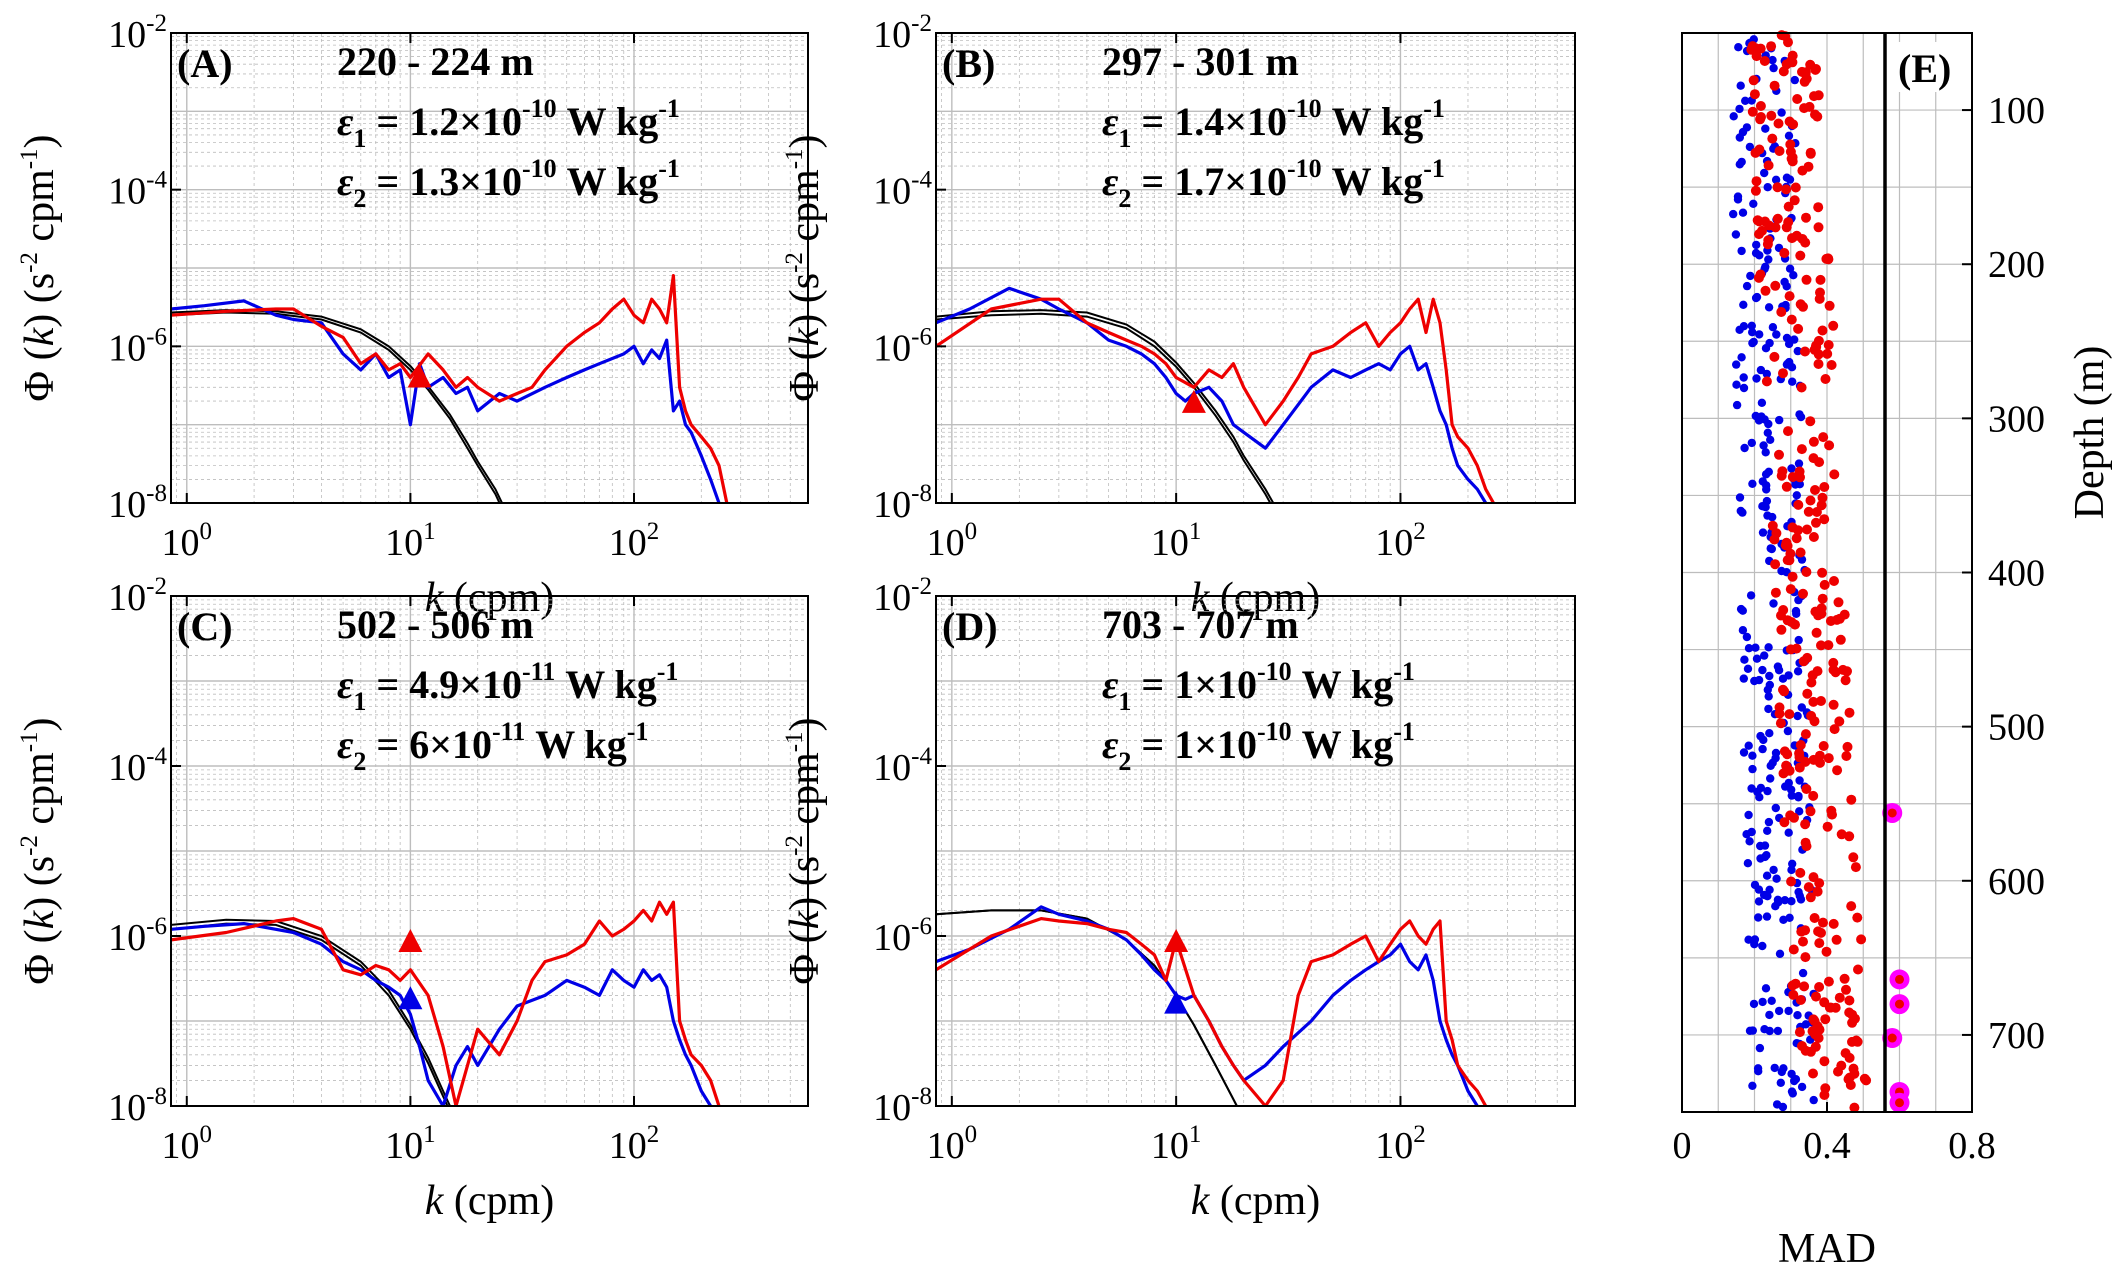  I want to click on x-tick-label: 10¹, so click(410, 1144).